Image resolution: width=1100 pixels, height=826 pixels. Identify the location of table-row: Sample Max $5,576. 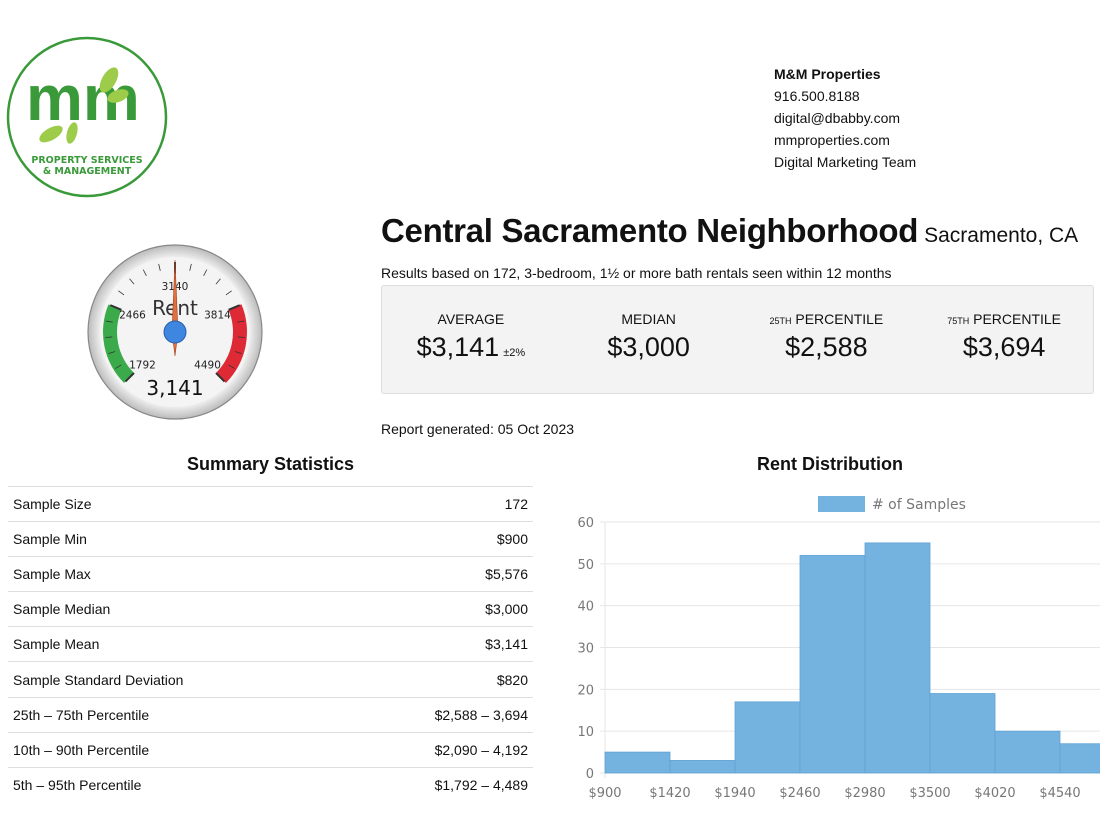
(270, 574).